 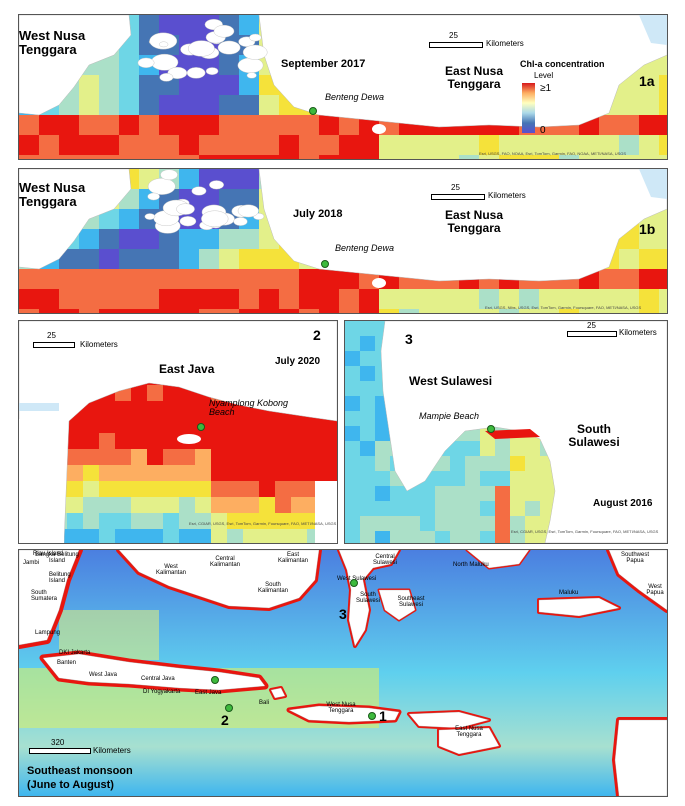 I want to click on maluku, so click(x=579, y=607).